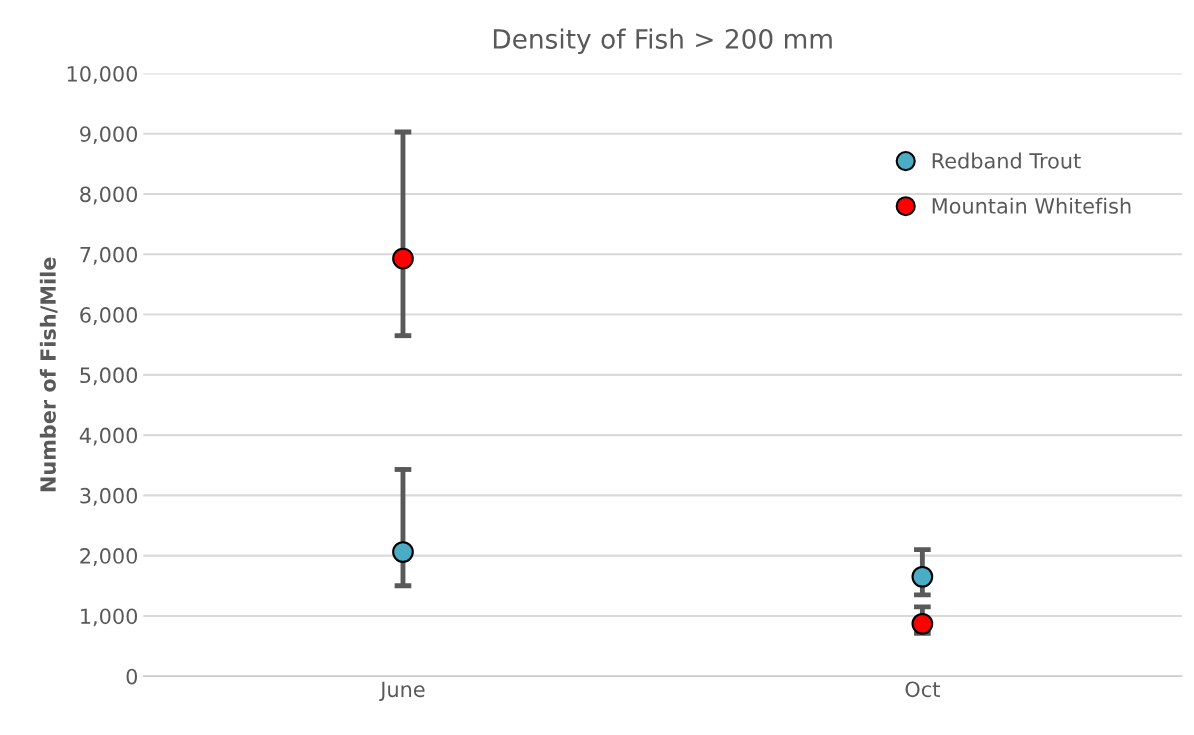  What do you see at coordinates (109, 195) in the screenshot?
I see `y-tick-label: 8,000` at bounding box center [109, 195].